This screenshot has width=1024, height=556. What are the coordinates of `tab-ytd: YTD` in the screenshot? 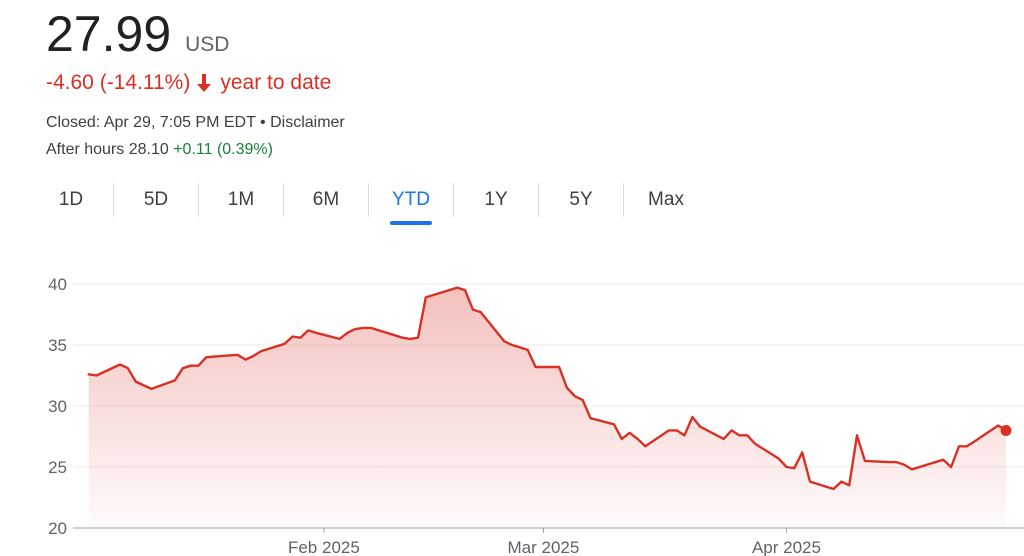 It's located at (411, 203).